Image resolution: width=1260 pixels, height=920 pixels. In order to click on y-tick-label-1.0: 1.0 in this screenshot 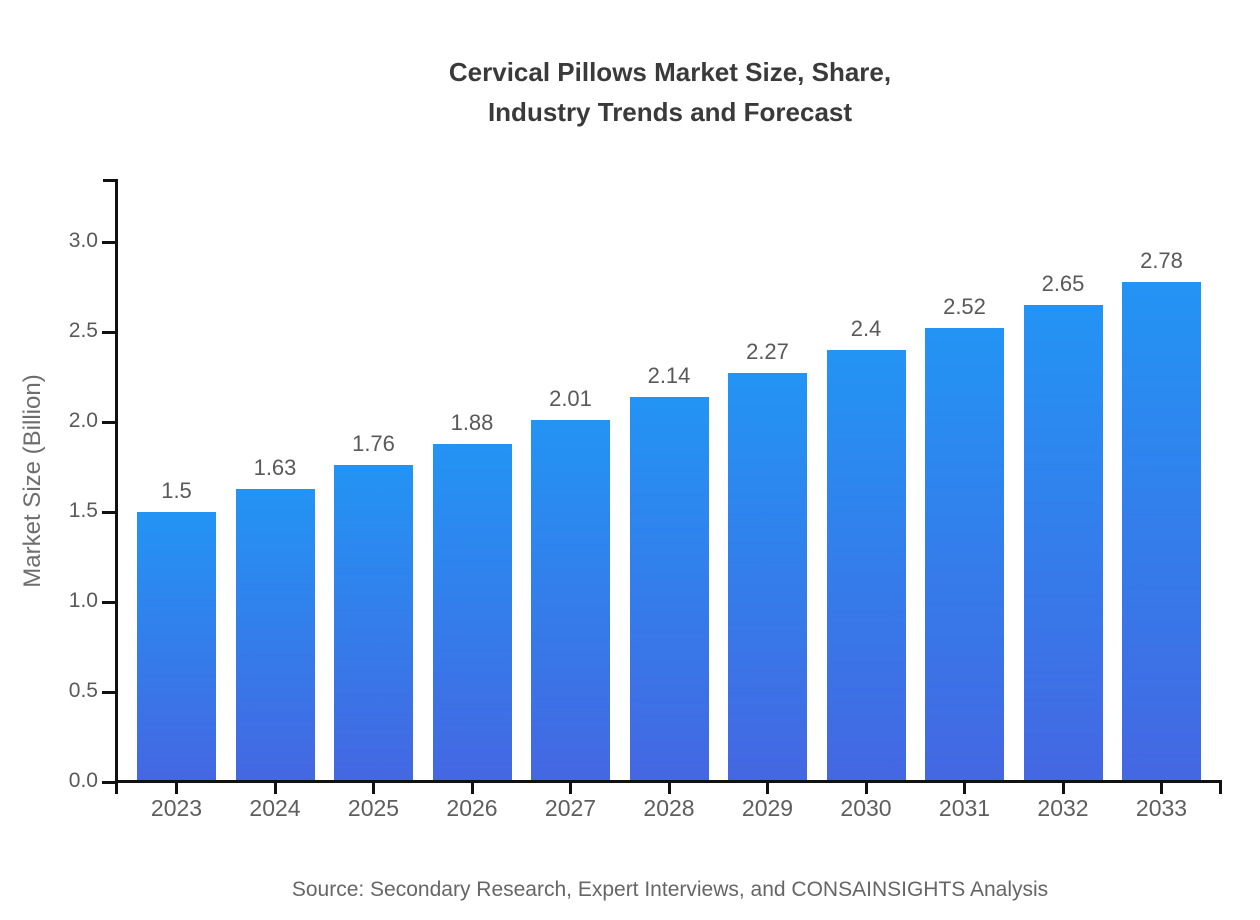, I will do `click(83, 600)`.